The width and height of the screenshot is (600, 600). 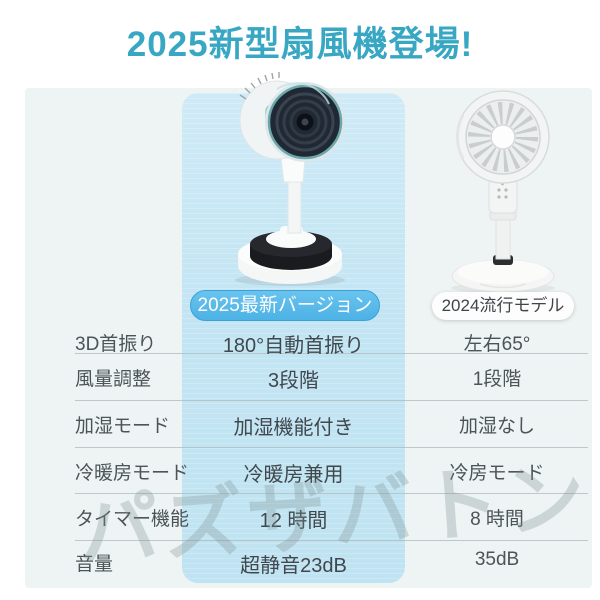 I want to click on row-label: 3D首振り, so click(x=116, y=344).